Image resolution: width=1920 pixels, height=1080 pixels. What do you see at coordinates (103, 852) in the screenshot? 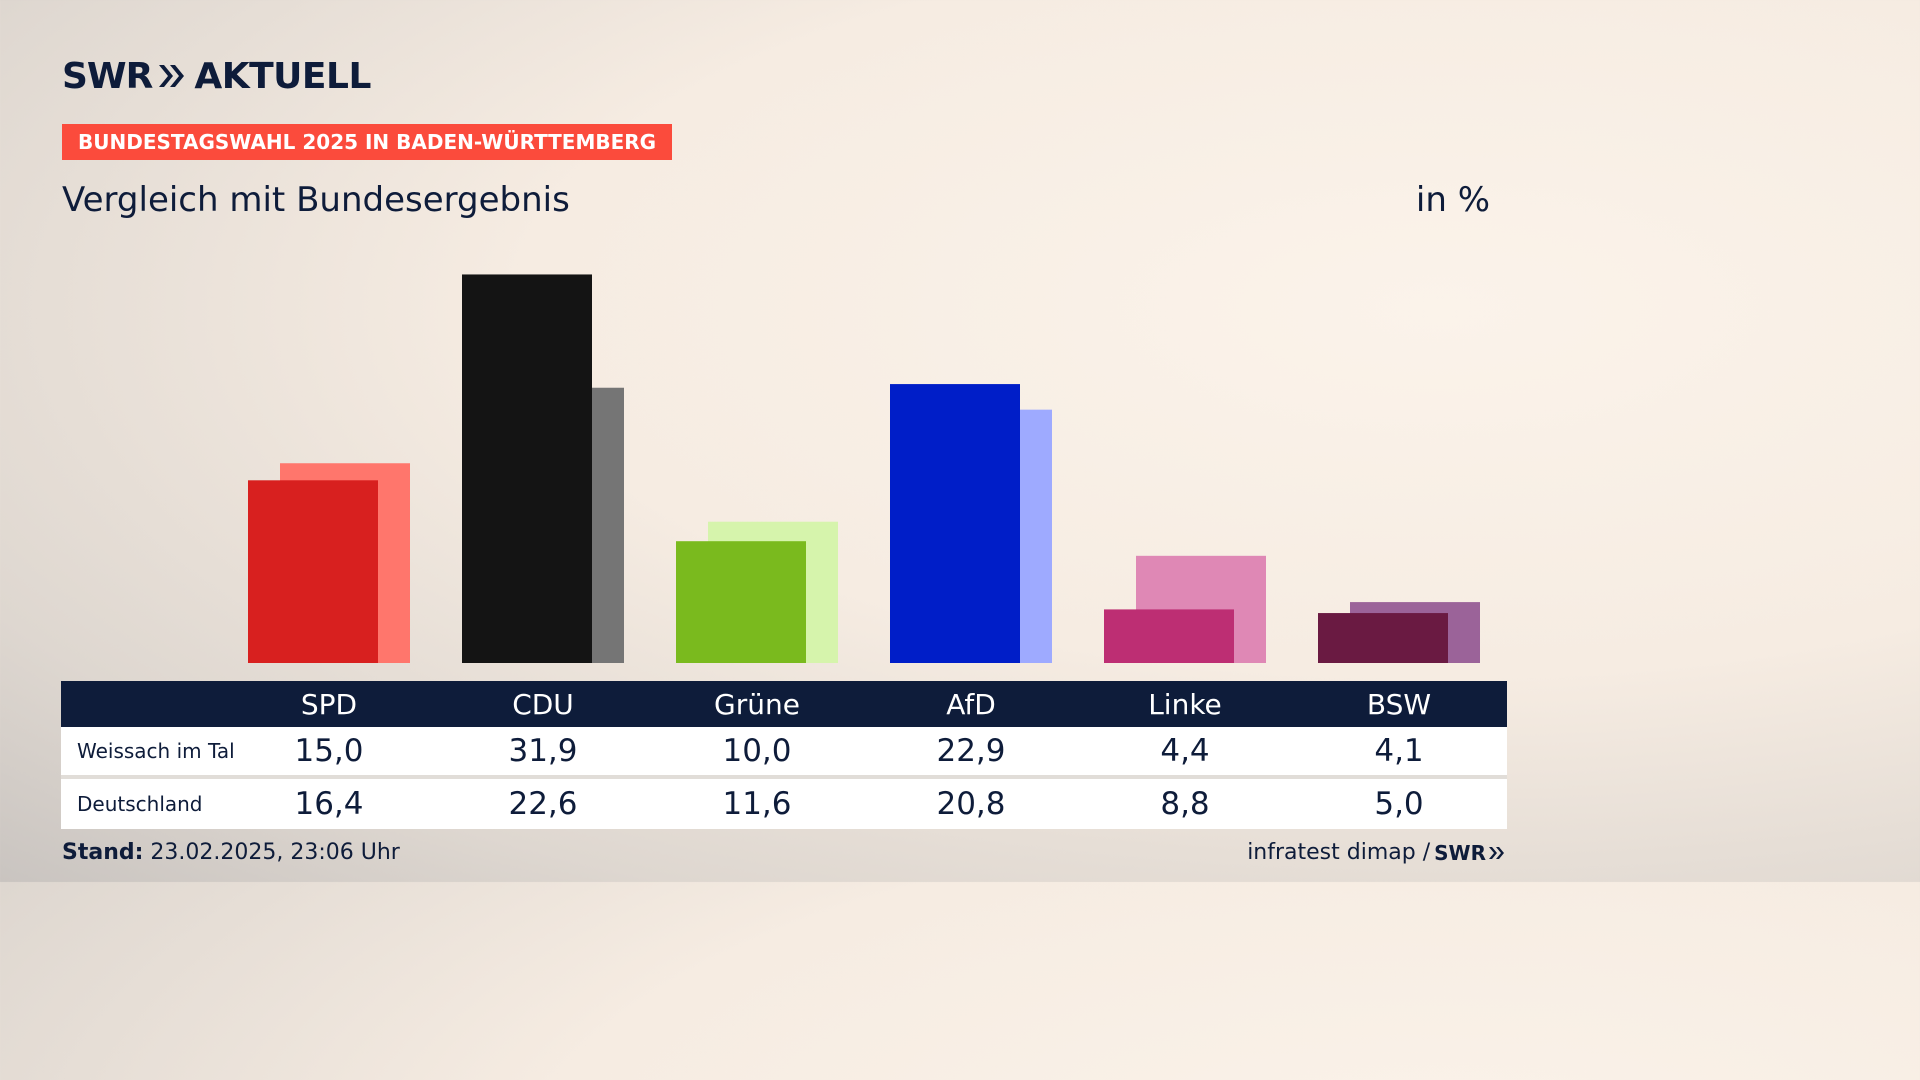
I see `stand-label: Stand:` at bounding box center [103, 852].